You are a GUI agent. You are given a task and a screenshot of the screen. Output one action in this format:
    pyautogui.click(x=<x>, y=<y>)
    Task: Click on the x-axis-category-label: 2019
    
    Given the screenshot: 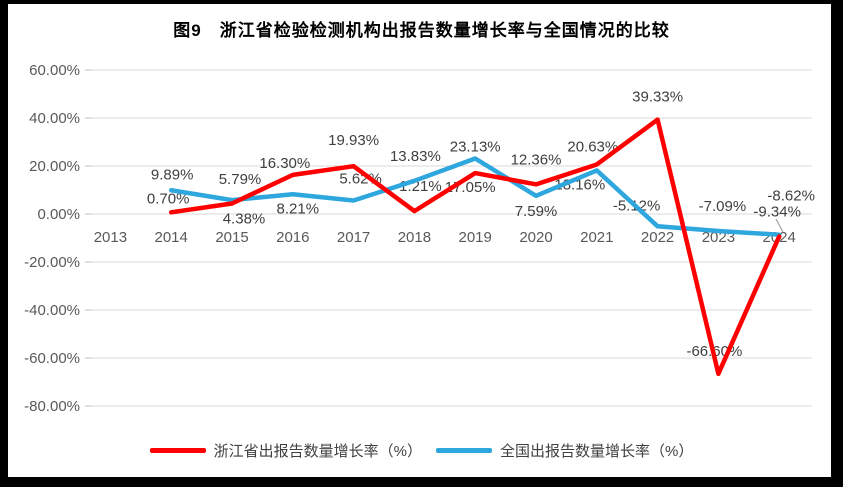 What is the action you would take?
    pyautogui.click(x=475, y=237)
    